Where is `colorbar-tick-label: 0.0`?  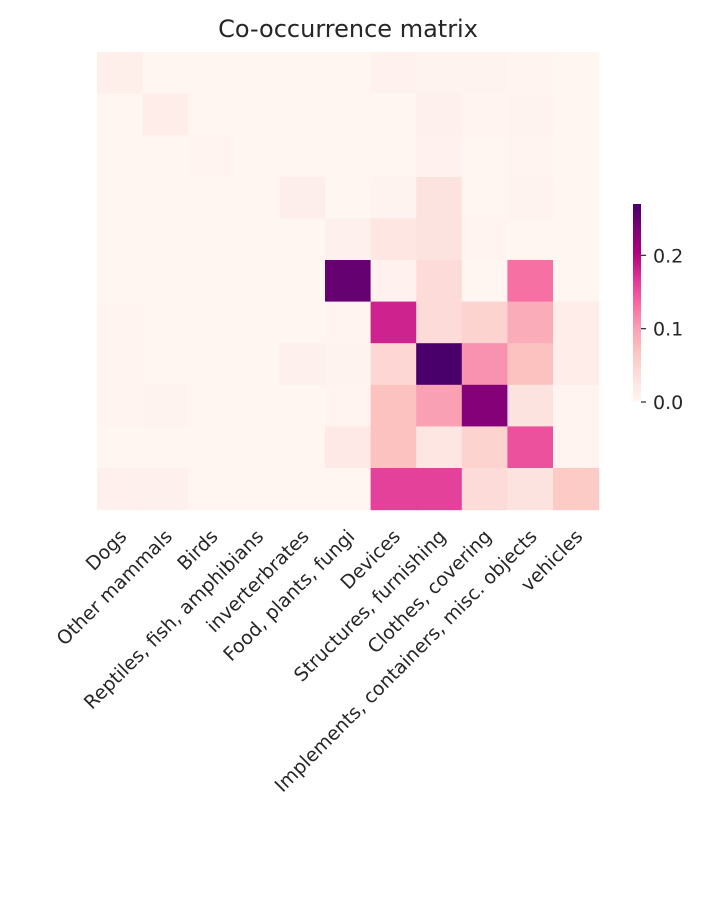 colorbar-tick-label: 0.0 is located at coordinates (668, 403).